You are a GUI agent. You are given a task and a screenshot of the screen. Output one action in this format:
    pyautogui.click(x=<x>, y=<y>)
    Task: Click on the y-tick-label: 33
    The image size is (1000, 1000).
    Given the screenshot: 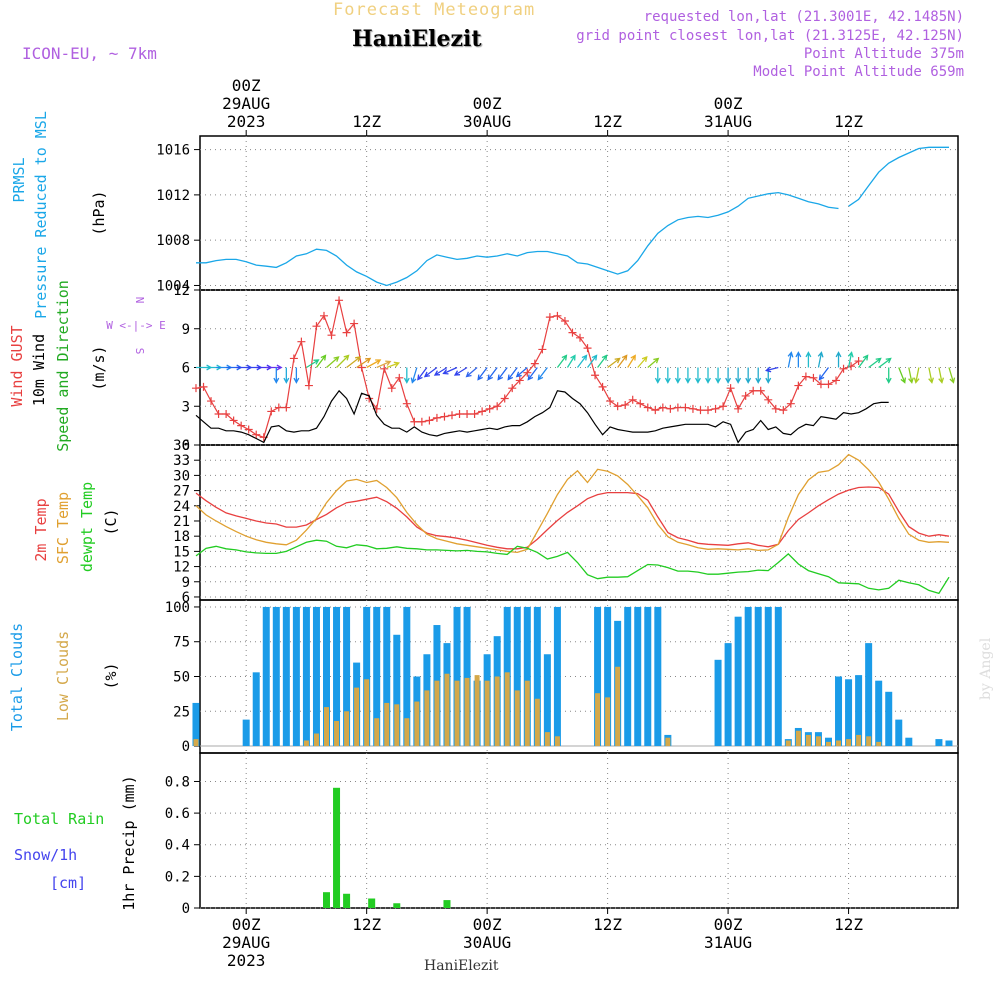 What is the action you would take?
    pyautogui.click(x=181, y=461)
    